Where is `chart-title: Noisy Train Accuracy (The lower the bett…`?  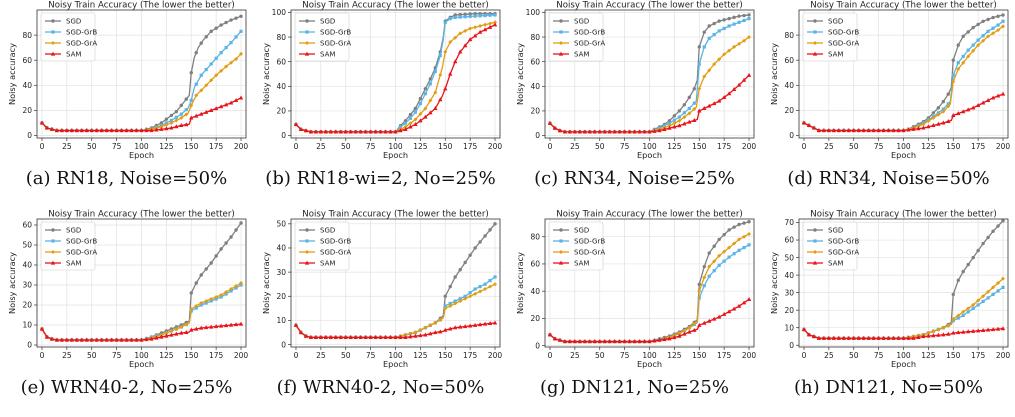 chart-title: Noisy Train Accuracy (The lower the bett… is located at coordinates (903, 6).